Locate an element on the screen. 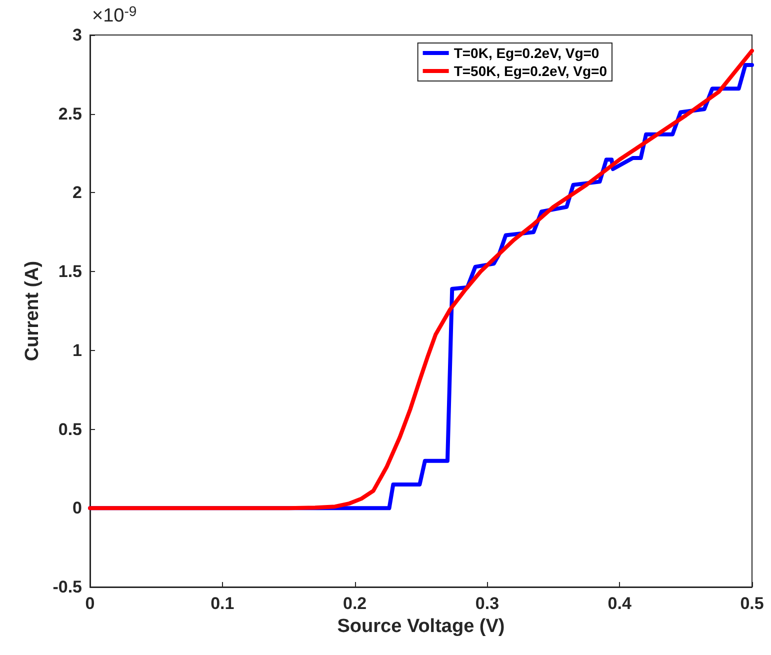  x-tick-label: 0 is located at coordinates (90, 603).